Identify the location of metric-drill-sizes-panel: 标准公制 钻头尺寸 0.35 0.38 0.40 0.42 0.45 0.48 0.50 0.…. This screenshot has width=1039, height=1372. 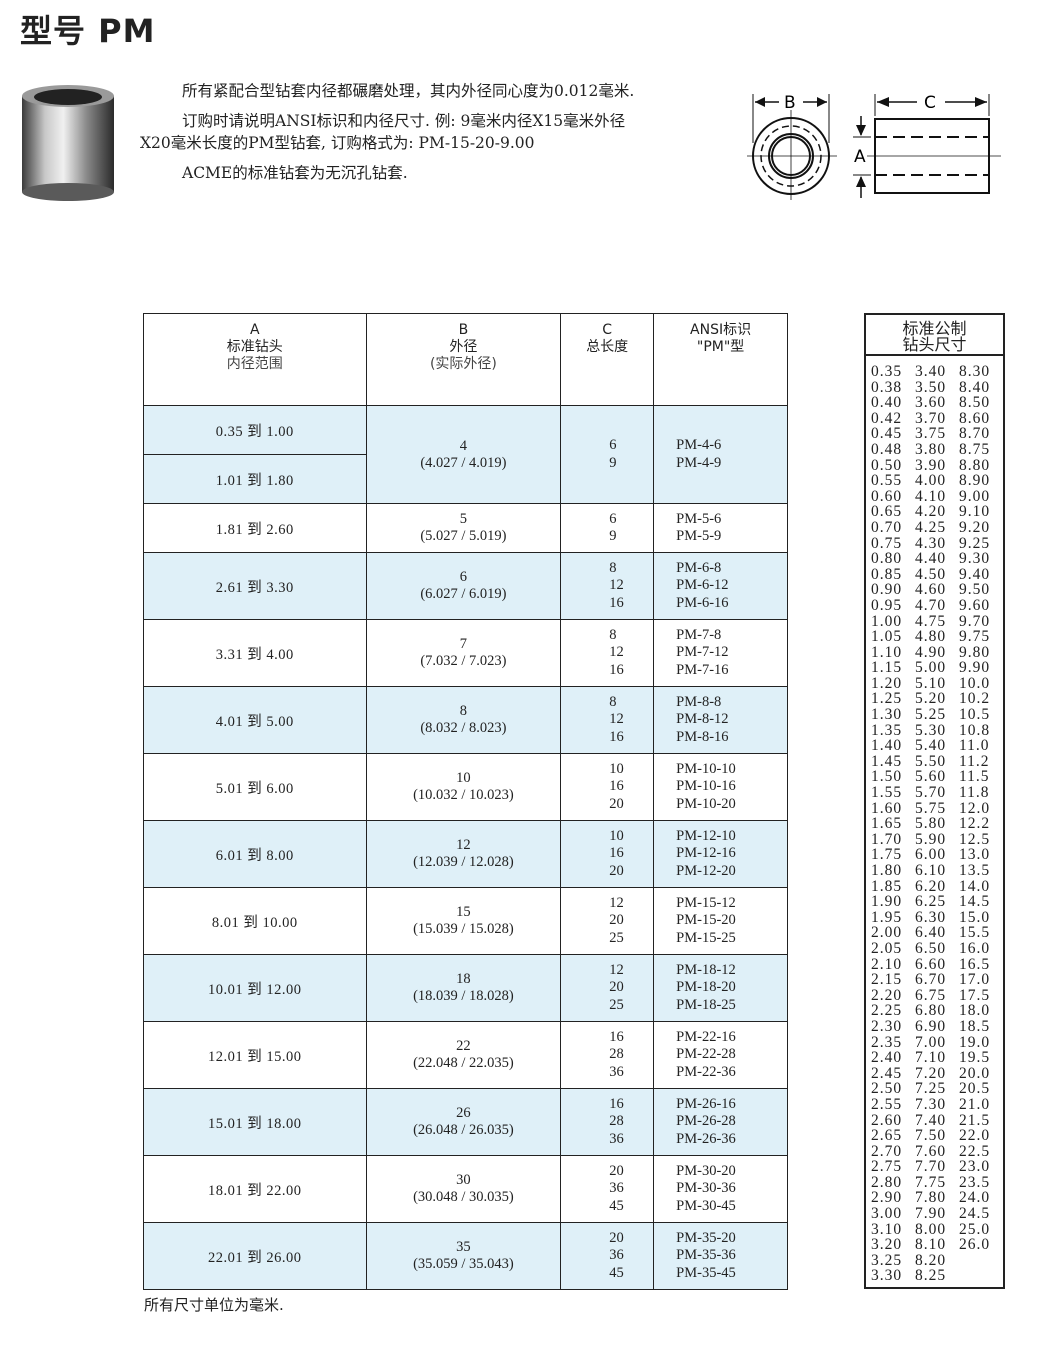
(934, 801).